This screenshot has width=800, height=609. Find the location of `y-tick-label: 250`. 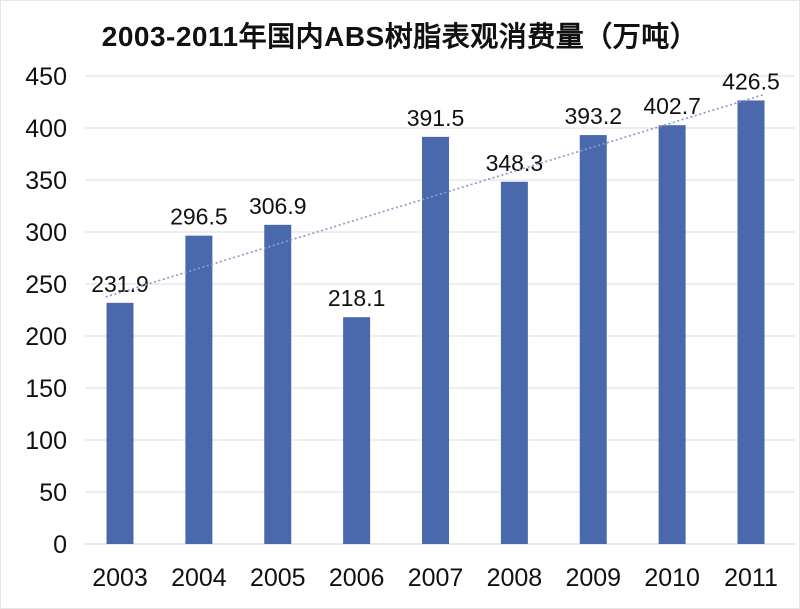

y-tick-label: 250 is located at coordinates (46, 285).